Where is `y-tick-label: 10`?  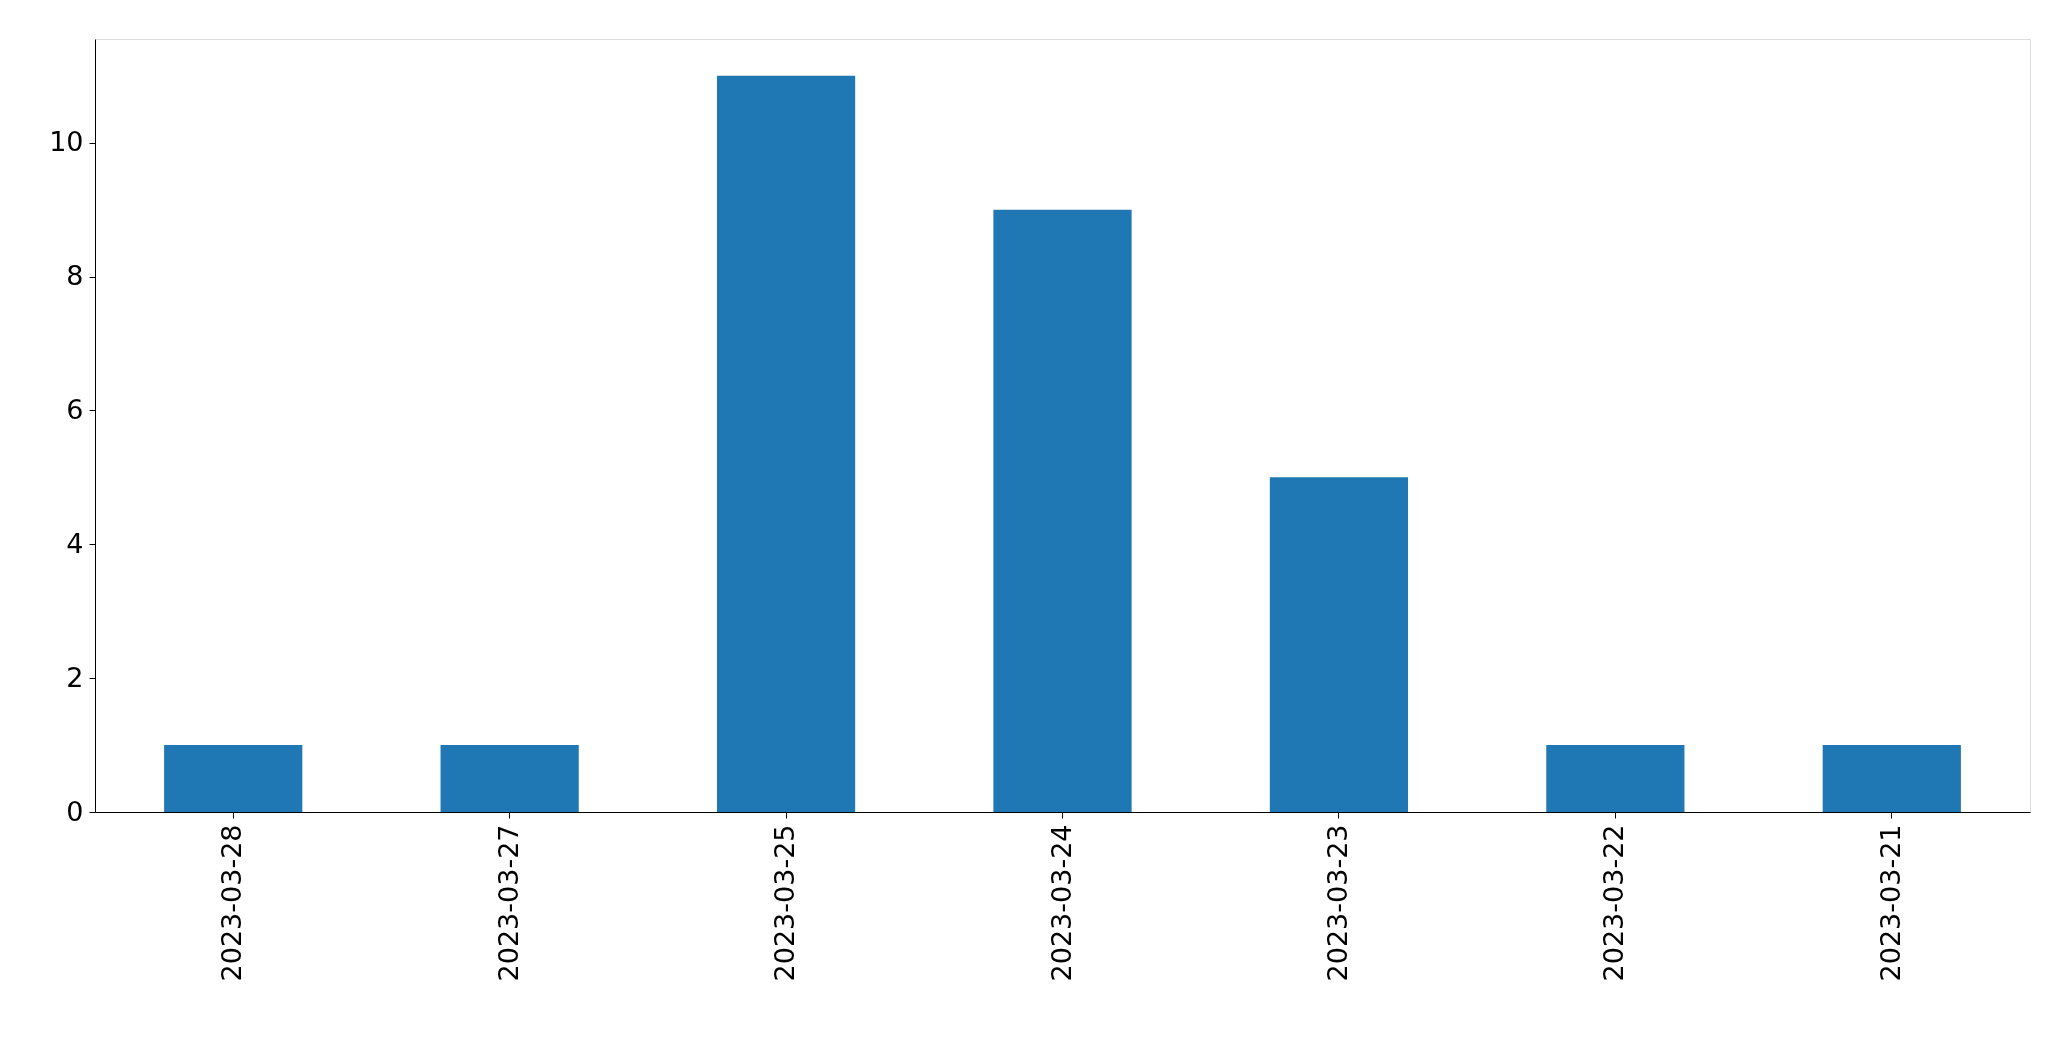 y-tick-label: 10 is located at coordinates (66, 142).